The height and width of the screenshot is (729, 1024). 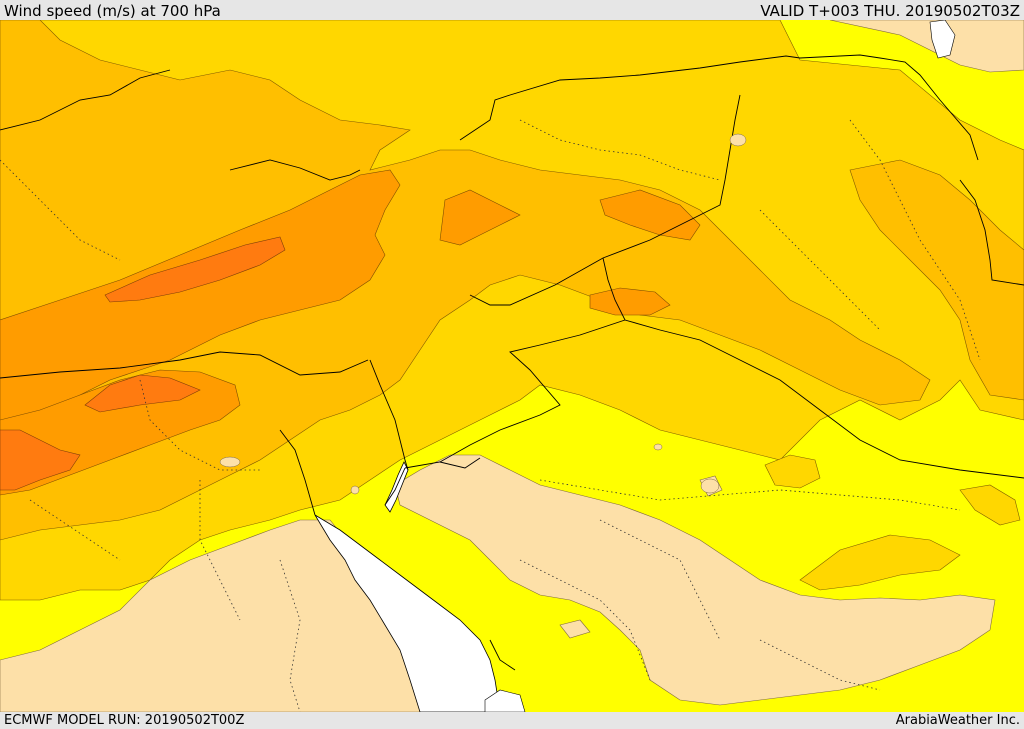 I want to click on model-run: ECMWF MODEL RUN: 20190502T00Z, so click(x=124, y=720).